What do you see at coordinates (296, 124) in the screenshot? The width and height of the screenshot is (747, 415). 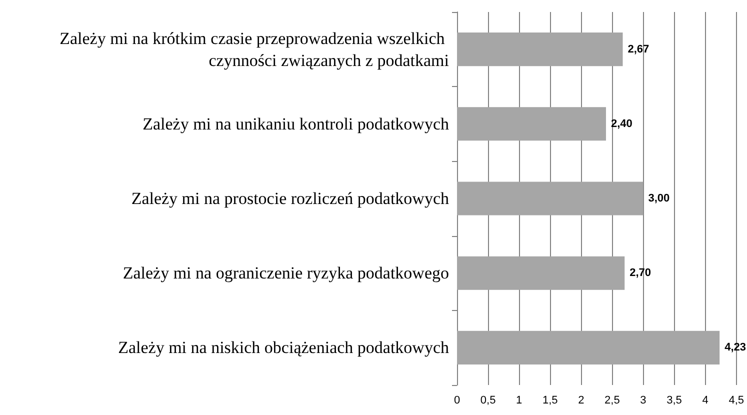 I see `y-tick-label: Zależy mi na unikaniu kontroli podatkowych` at bounding box center [296, 124].